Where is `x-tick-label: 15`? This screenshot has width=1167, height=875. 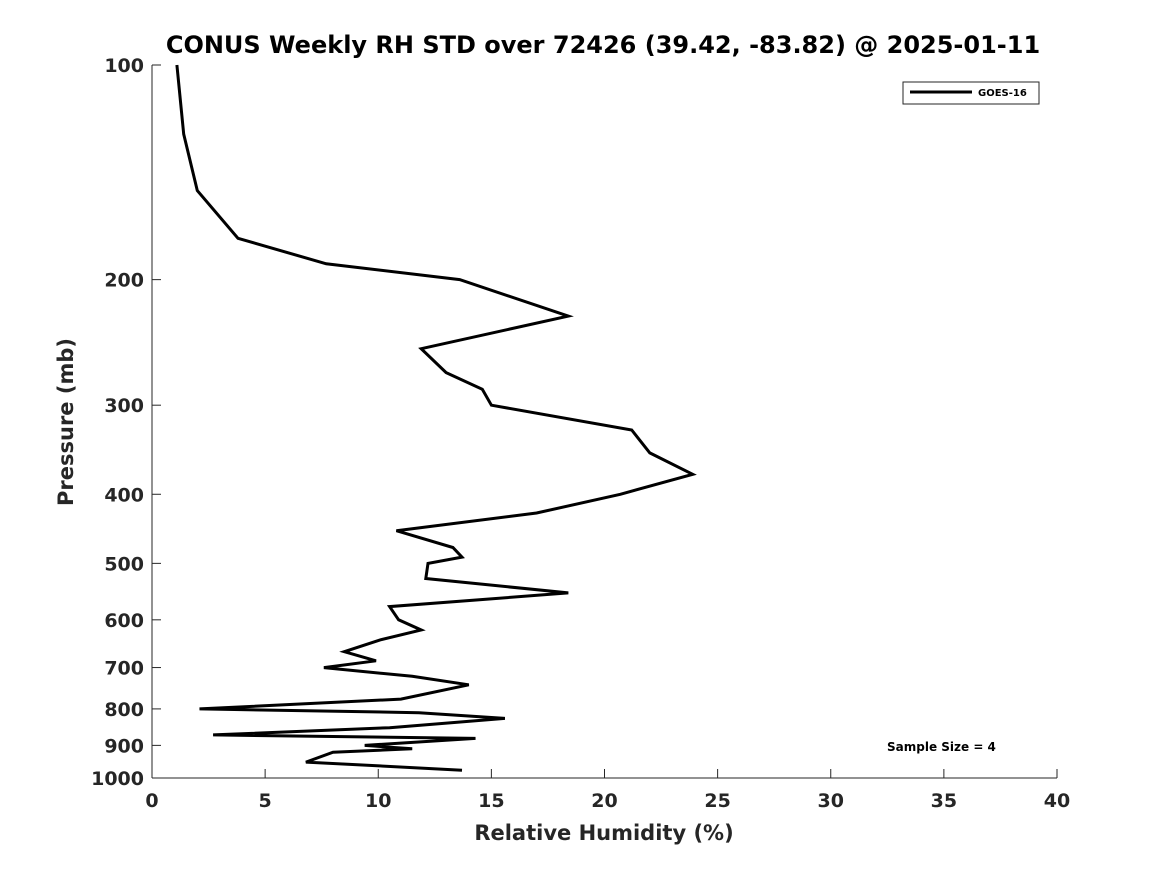
x-tick-label: 15 is located at coordinates (491, 801).